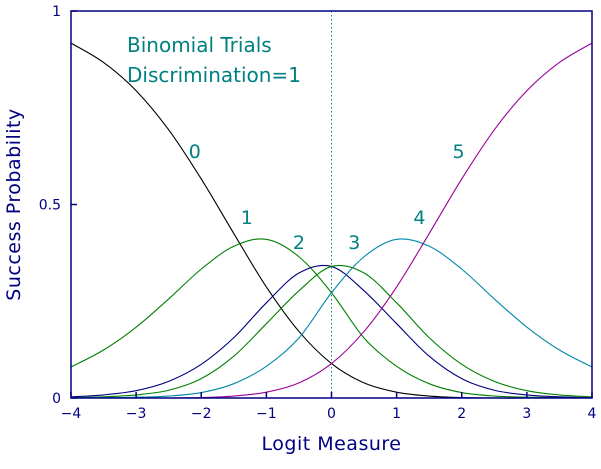  Describe the element at coordinates (526, 414) in the screenshot. I see `x-tick-label: 3` at that location.